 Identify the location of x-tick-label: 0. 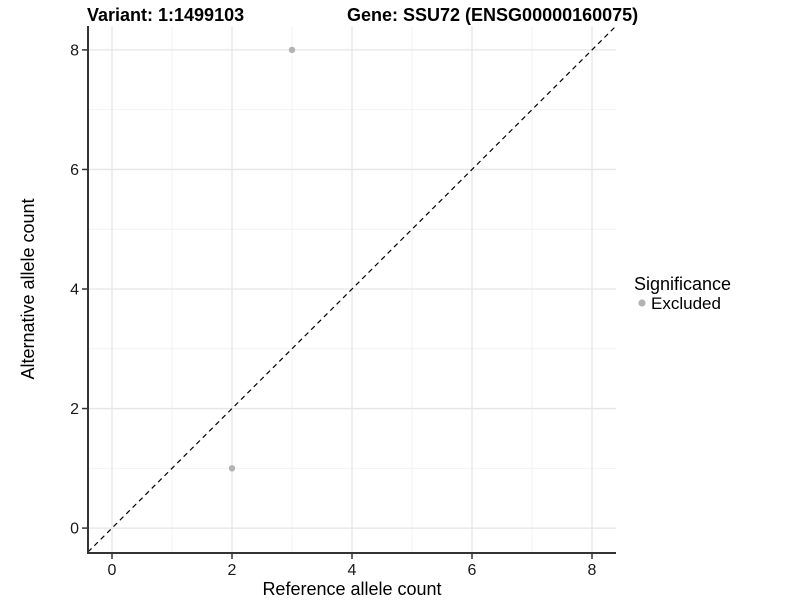
(112, 570).